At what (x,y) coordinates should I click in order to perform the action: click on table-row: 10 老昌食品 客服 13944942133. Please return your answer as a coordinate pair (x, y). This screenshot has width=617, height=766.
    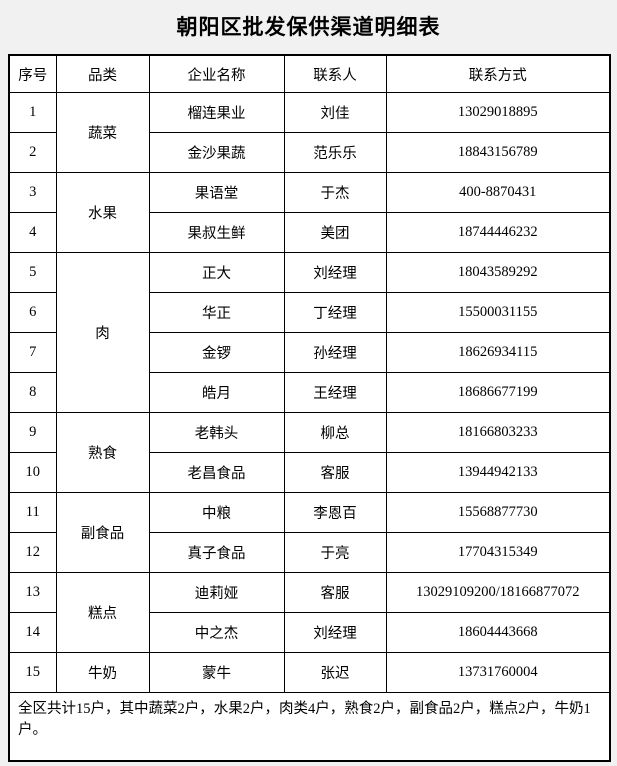
    Looking at the image, I should click on (309, 472).